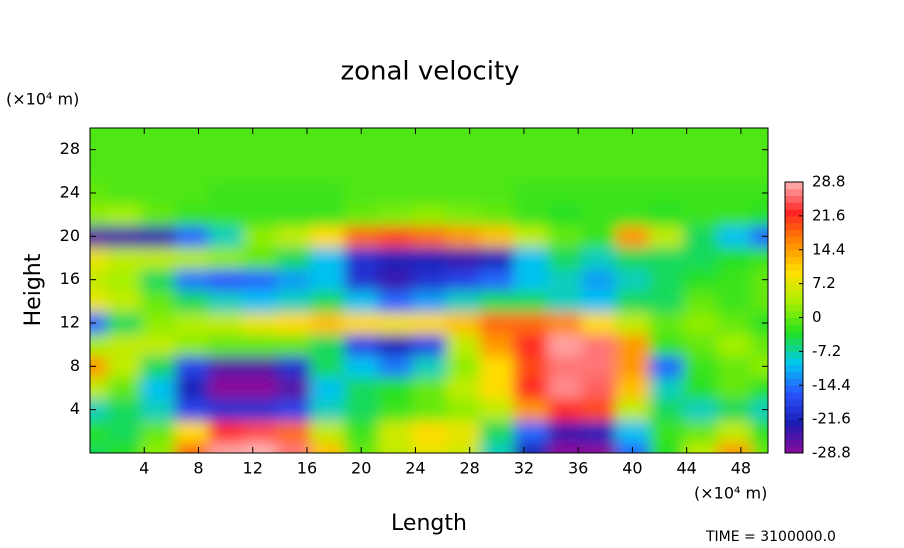  I want to click on y-tick-label: 24, so click(70, 192).